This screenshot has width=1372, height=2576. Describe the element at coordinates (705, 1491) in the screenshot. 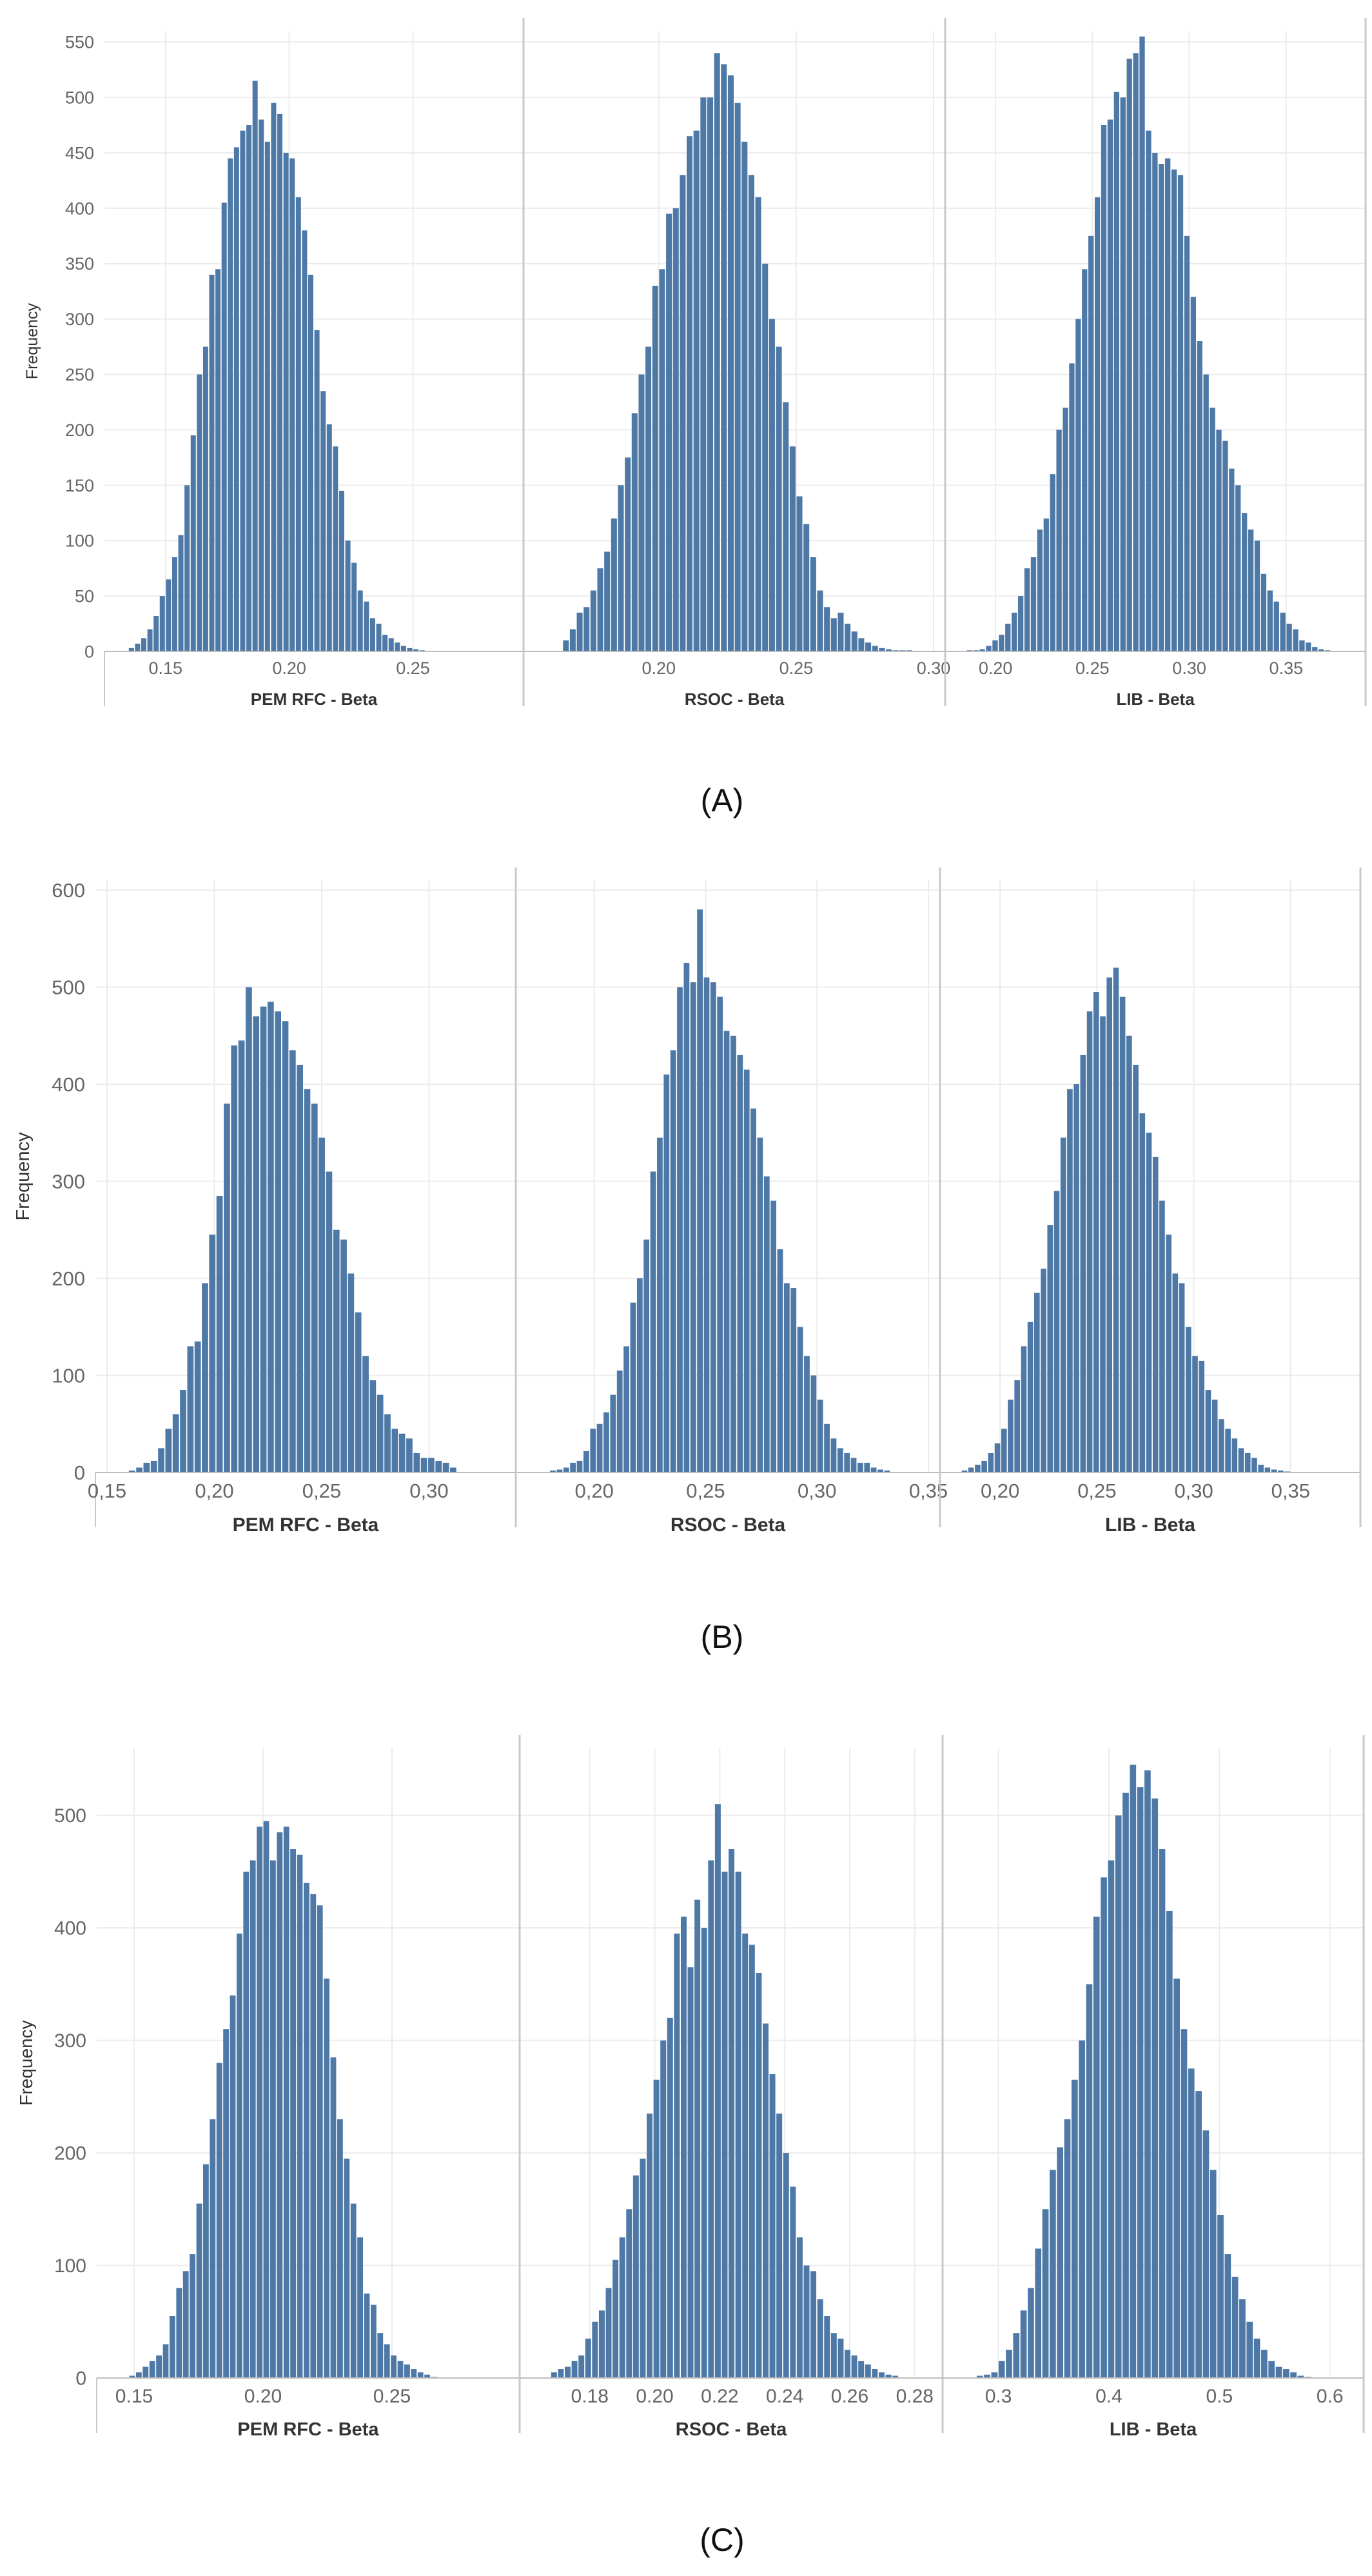

I see `x-tick-label: 0,25` at that location.